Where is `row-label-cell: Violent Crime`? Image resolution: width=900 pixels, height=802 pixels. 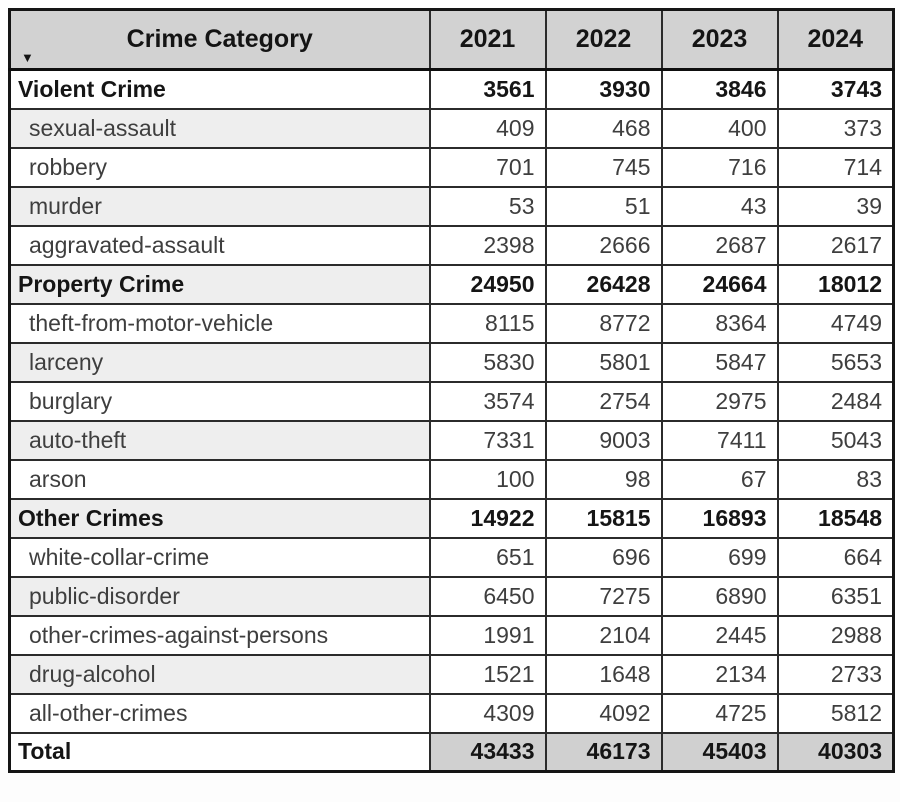
row-label-cell: Violent Crime is located at coordinates (219, 89).